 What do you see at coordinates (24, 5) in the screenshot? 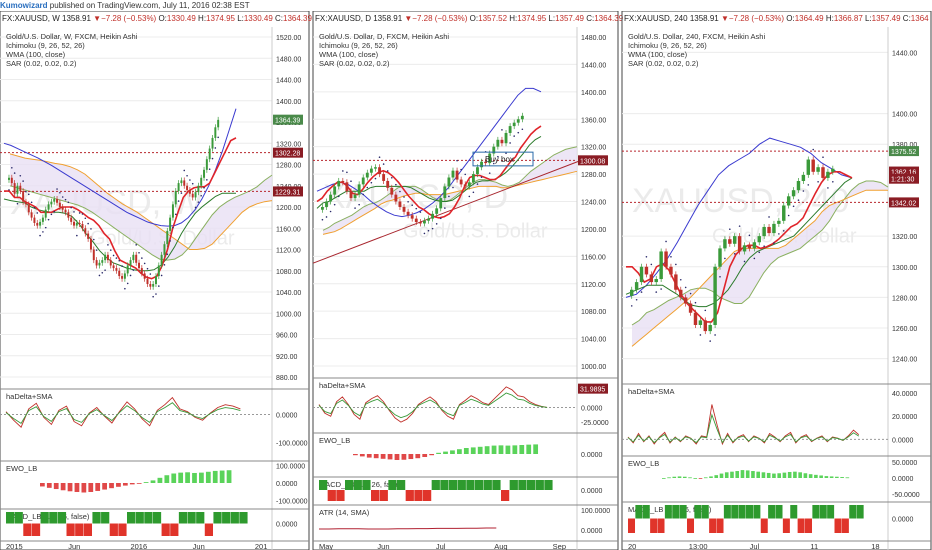
I see `author-link: Kumowizard` at bounding box center [24, 5].